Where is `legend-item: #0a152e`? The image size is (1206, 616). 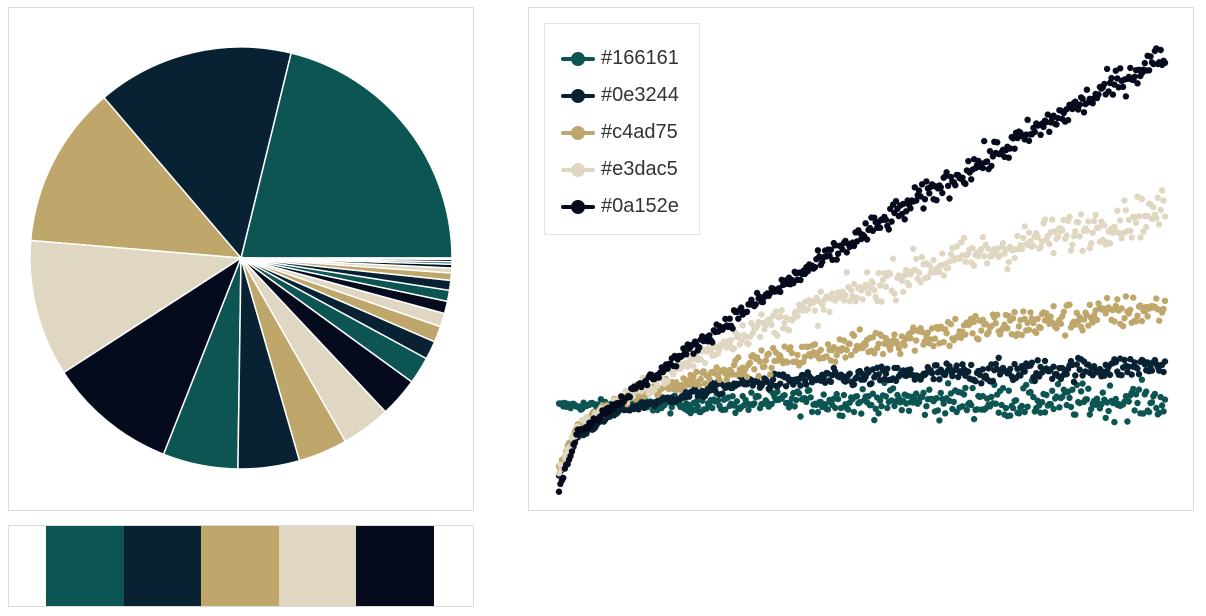
legend-item: #0a152e is located at coordinates (630, 206).